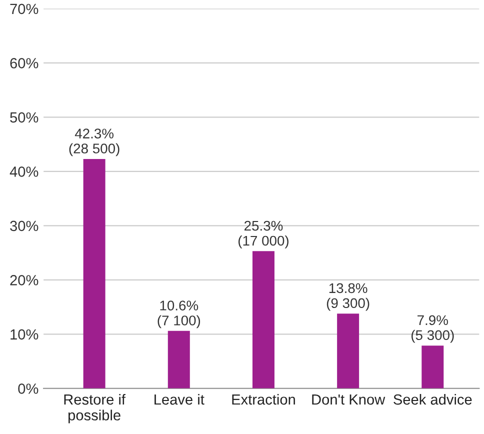 This screenshot has height=434, width=484. I want to click on x-tick-label: Don't Know, so click(349, 399).